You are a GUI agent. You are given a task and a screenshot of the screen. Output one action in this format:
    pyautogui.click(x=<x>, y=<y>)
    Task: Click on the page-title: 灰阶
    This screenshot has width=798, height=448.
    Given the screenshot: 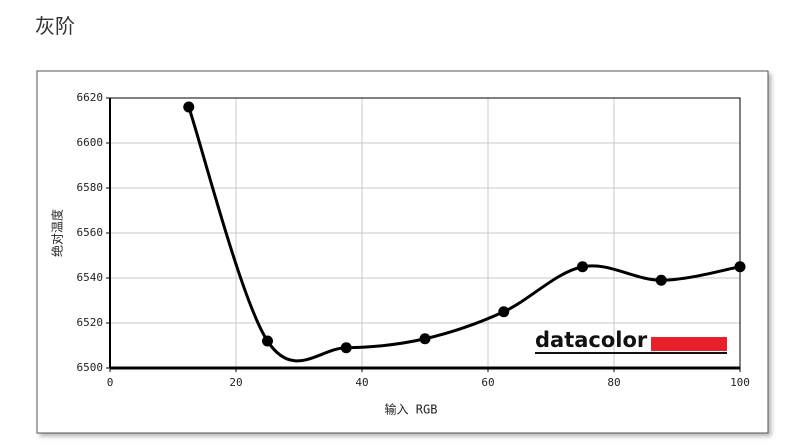 What is the action you would take?
    pyautogui.click(x=55, y=26)
    